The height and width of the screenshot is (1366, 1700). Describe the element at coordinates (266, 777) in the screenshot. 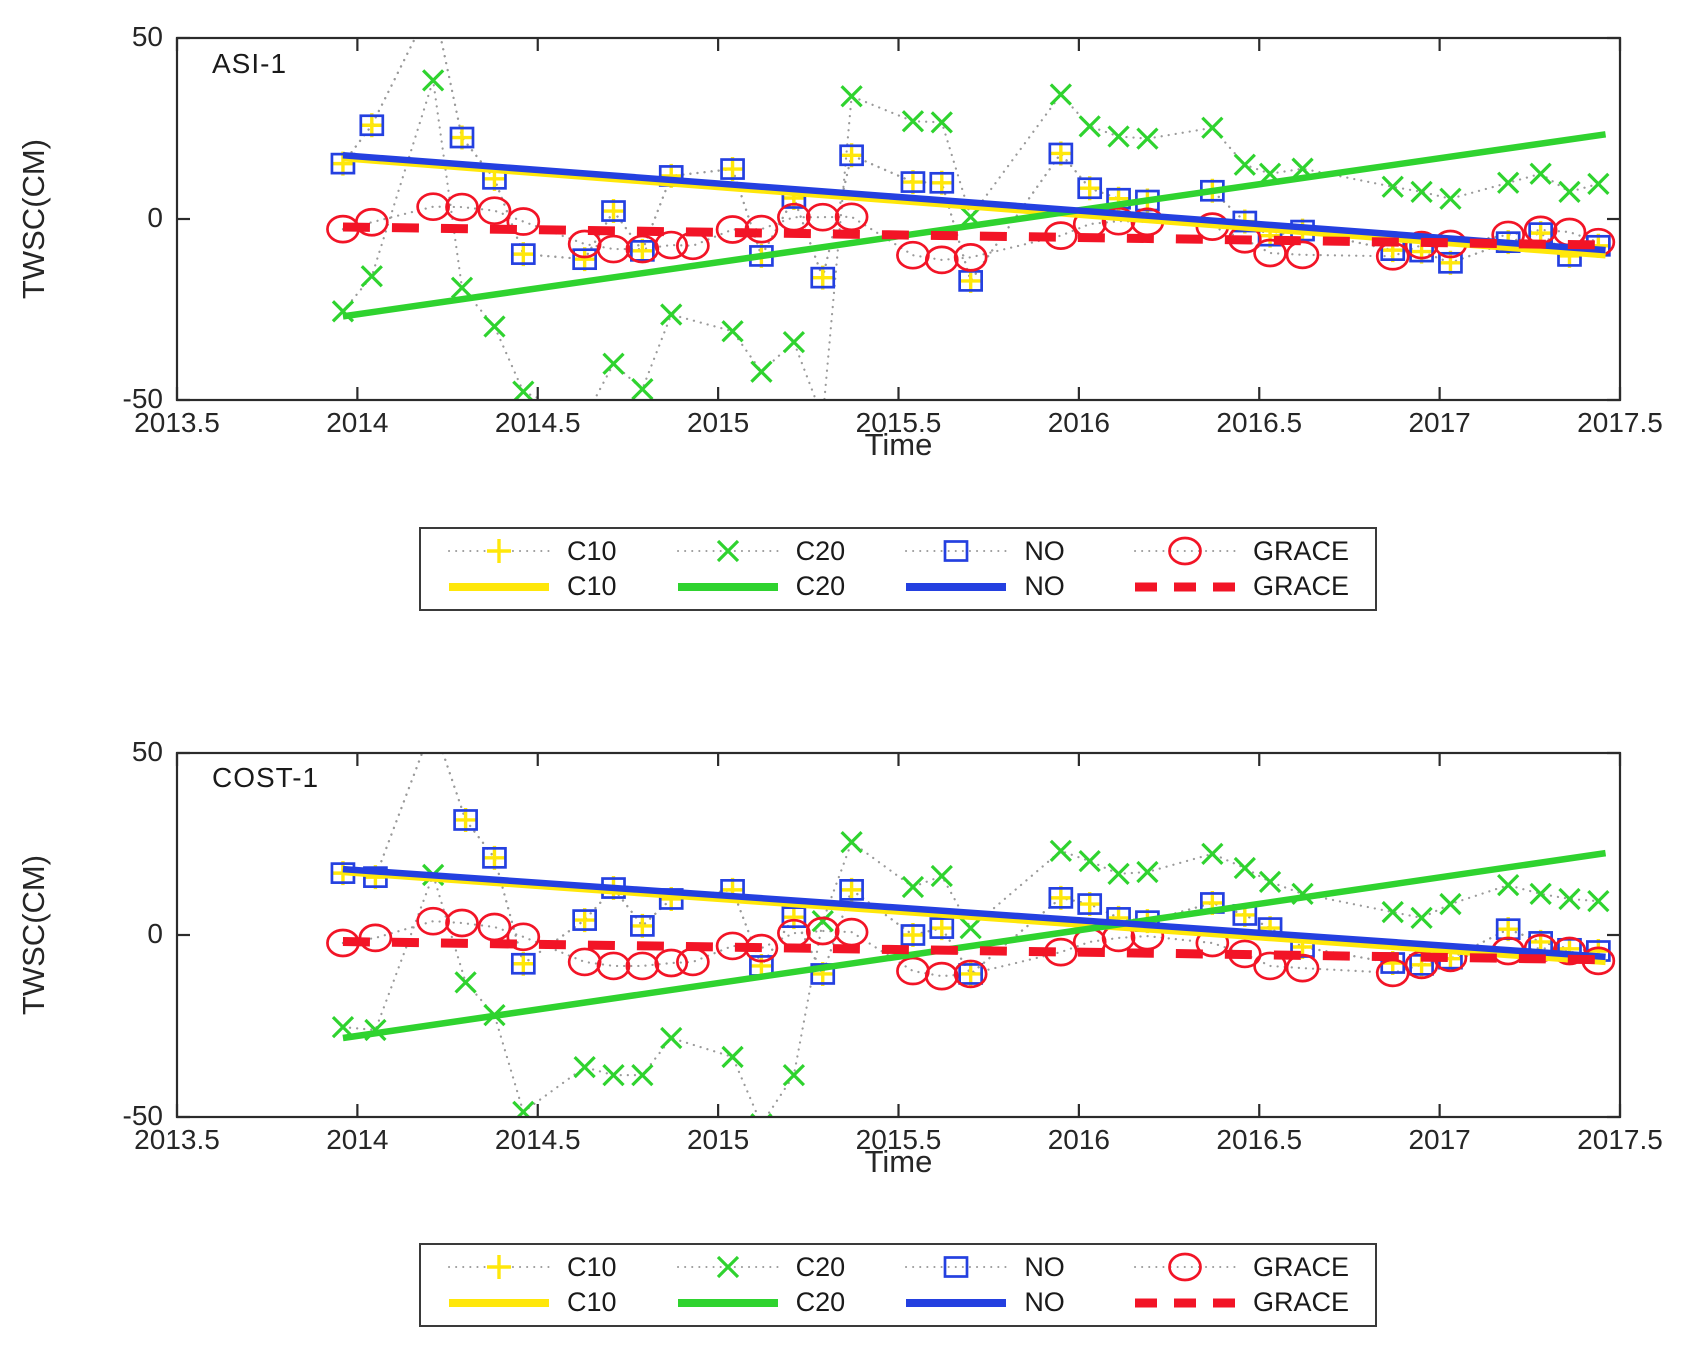

I see `plot-title-cost1: COST-1` at that location.